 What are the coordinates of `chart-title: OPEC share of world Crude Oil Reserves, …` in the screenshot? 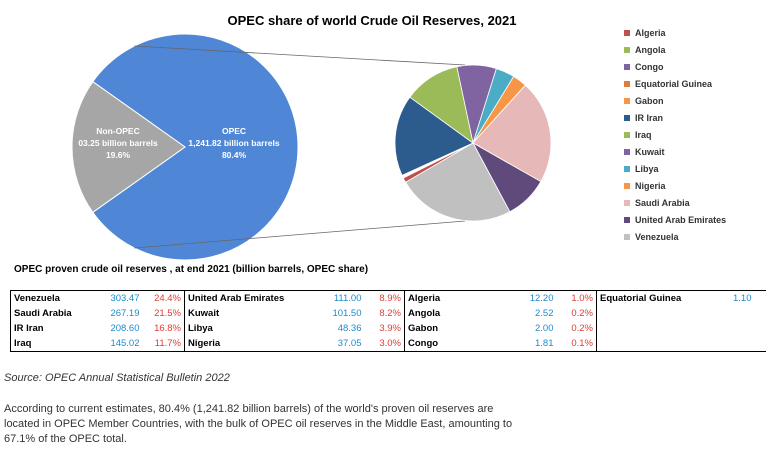 It's located at (371, 20).